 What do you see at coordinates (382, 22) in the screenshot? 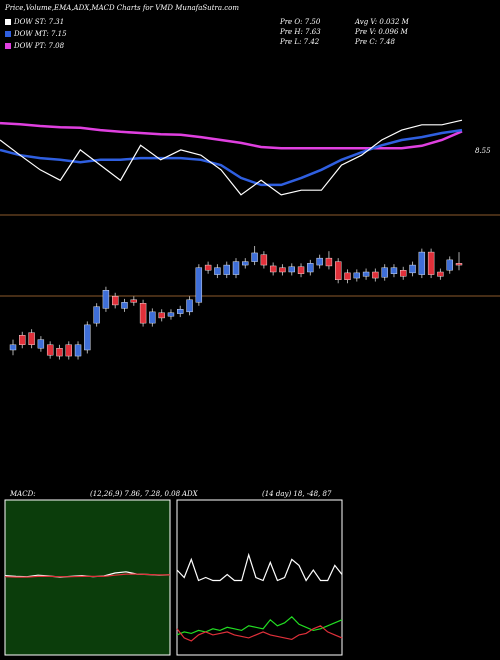
I see `stat: Avg V: 0.032 M` at bounding box center [382, 22].